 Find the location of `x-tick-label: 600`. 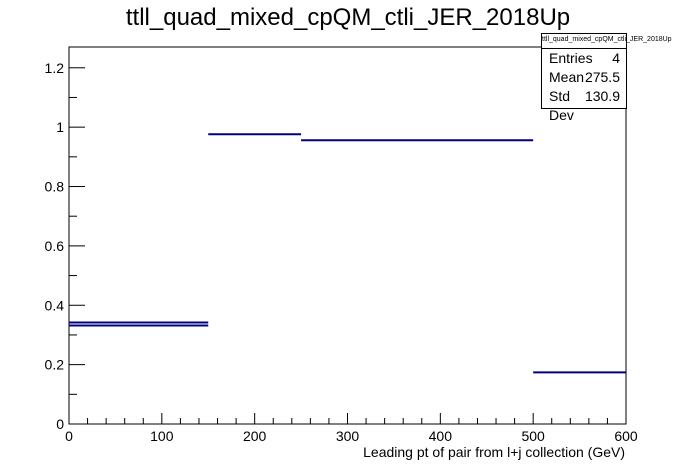

x-tick-label: 600 is located at coordinates (626, 436).